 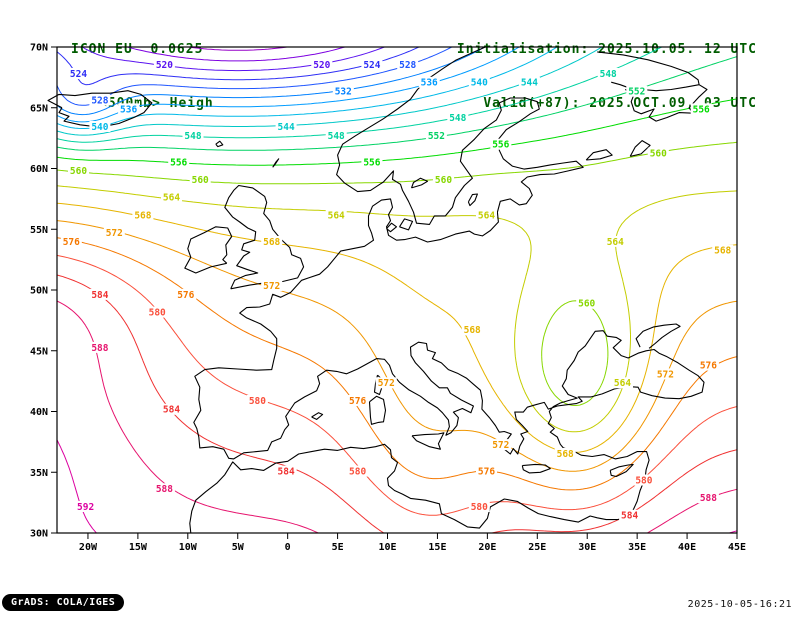 I want to click on lon-axis-label: 45E, so click(x=737, y=547).